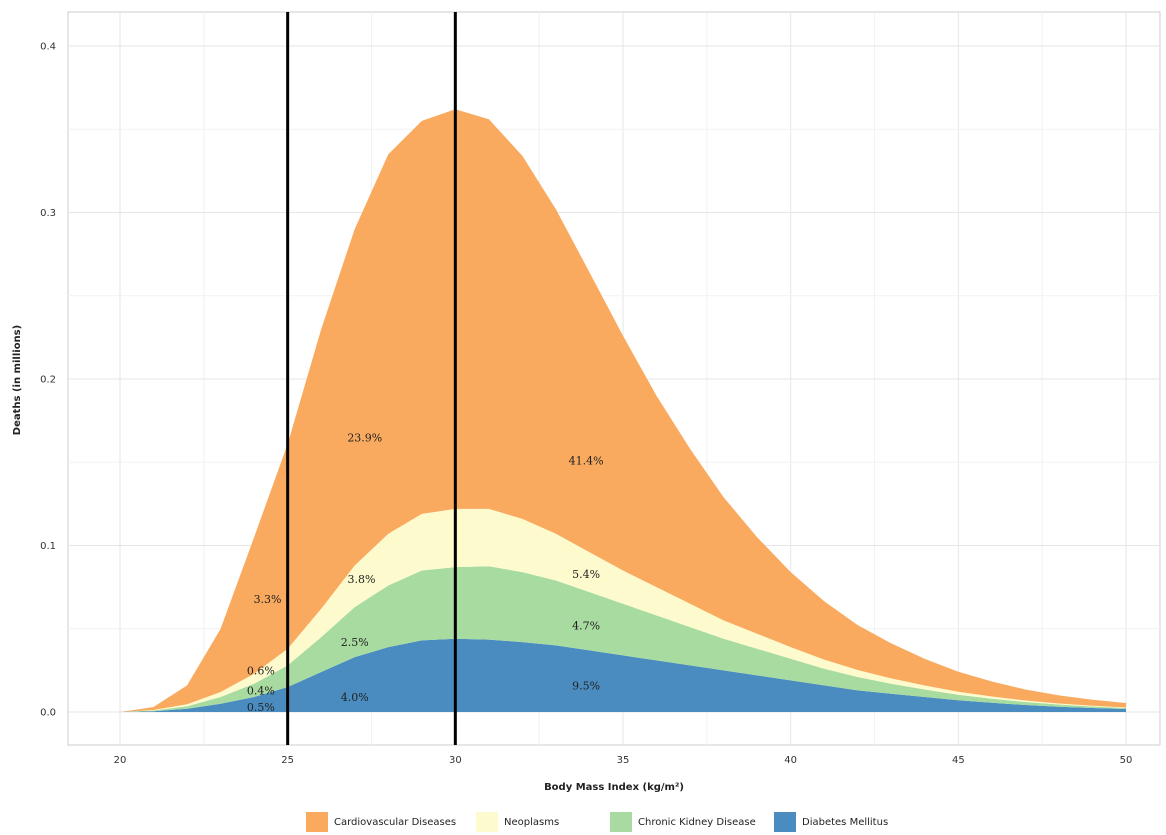  Describe the element at coordinates (364, 437) in the screenshot. I see `percentage-label: 23.9%` at that location.